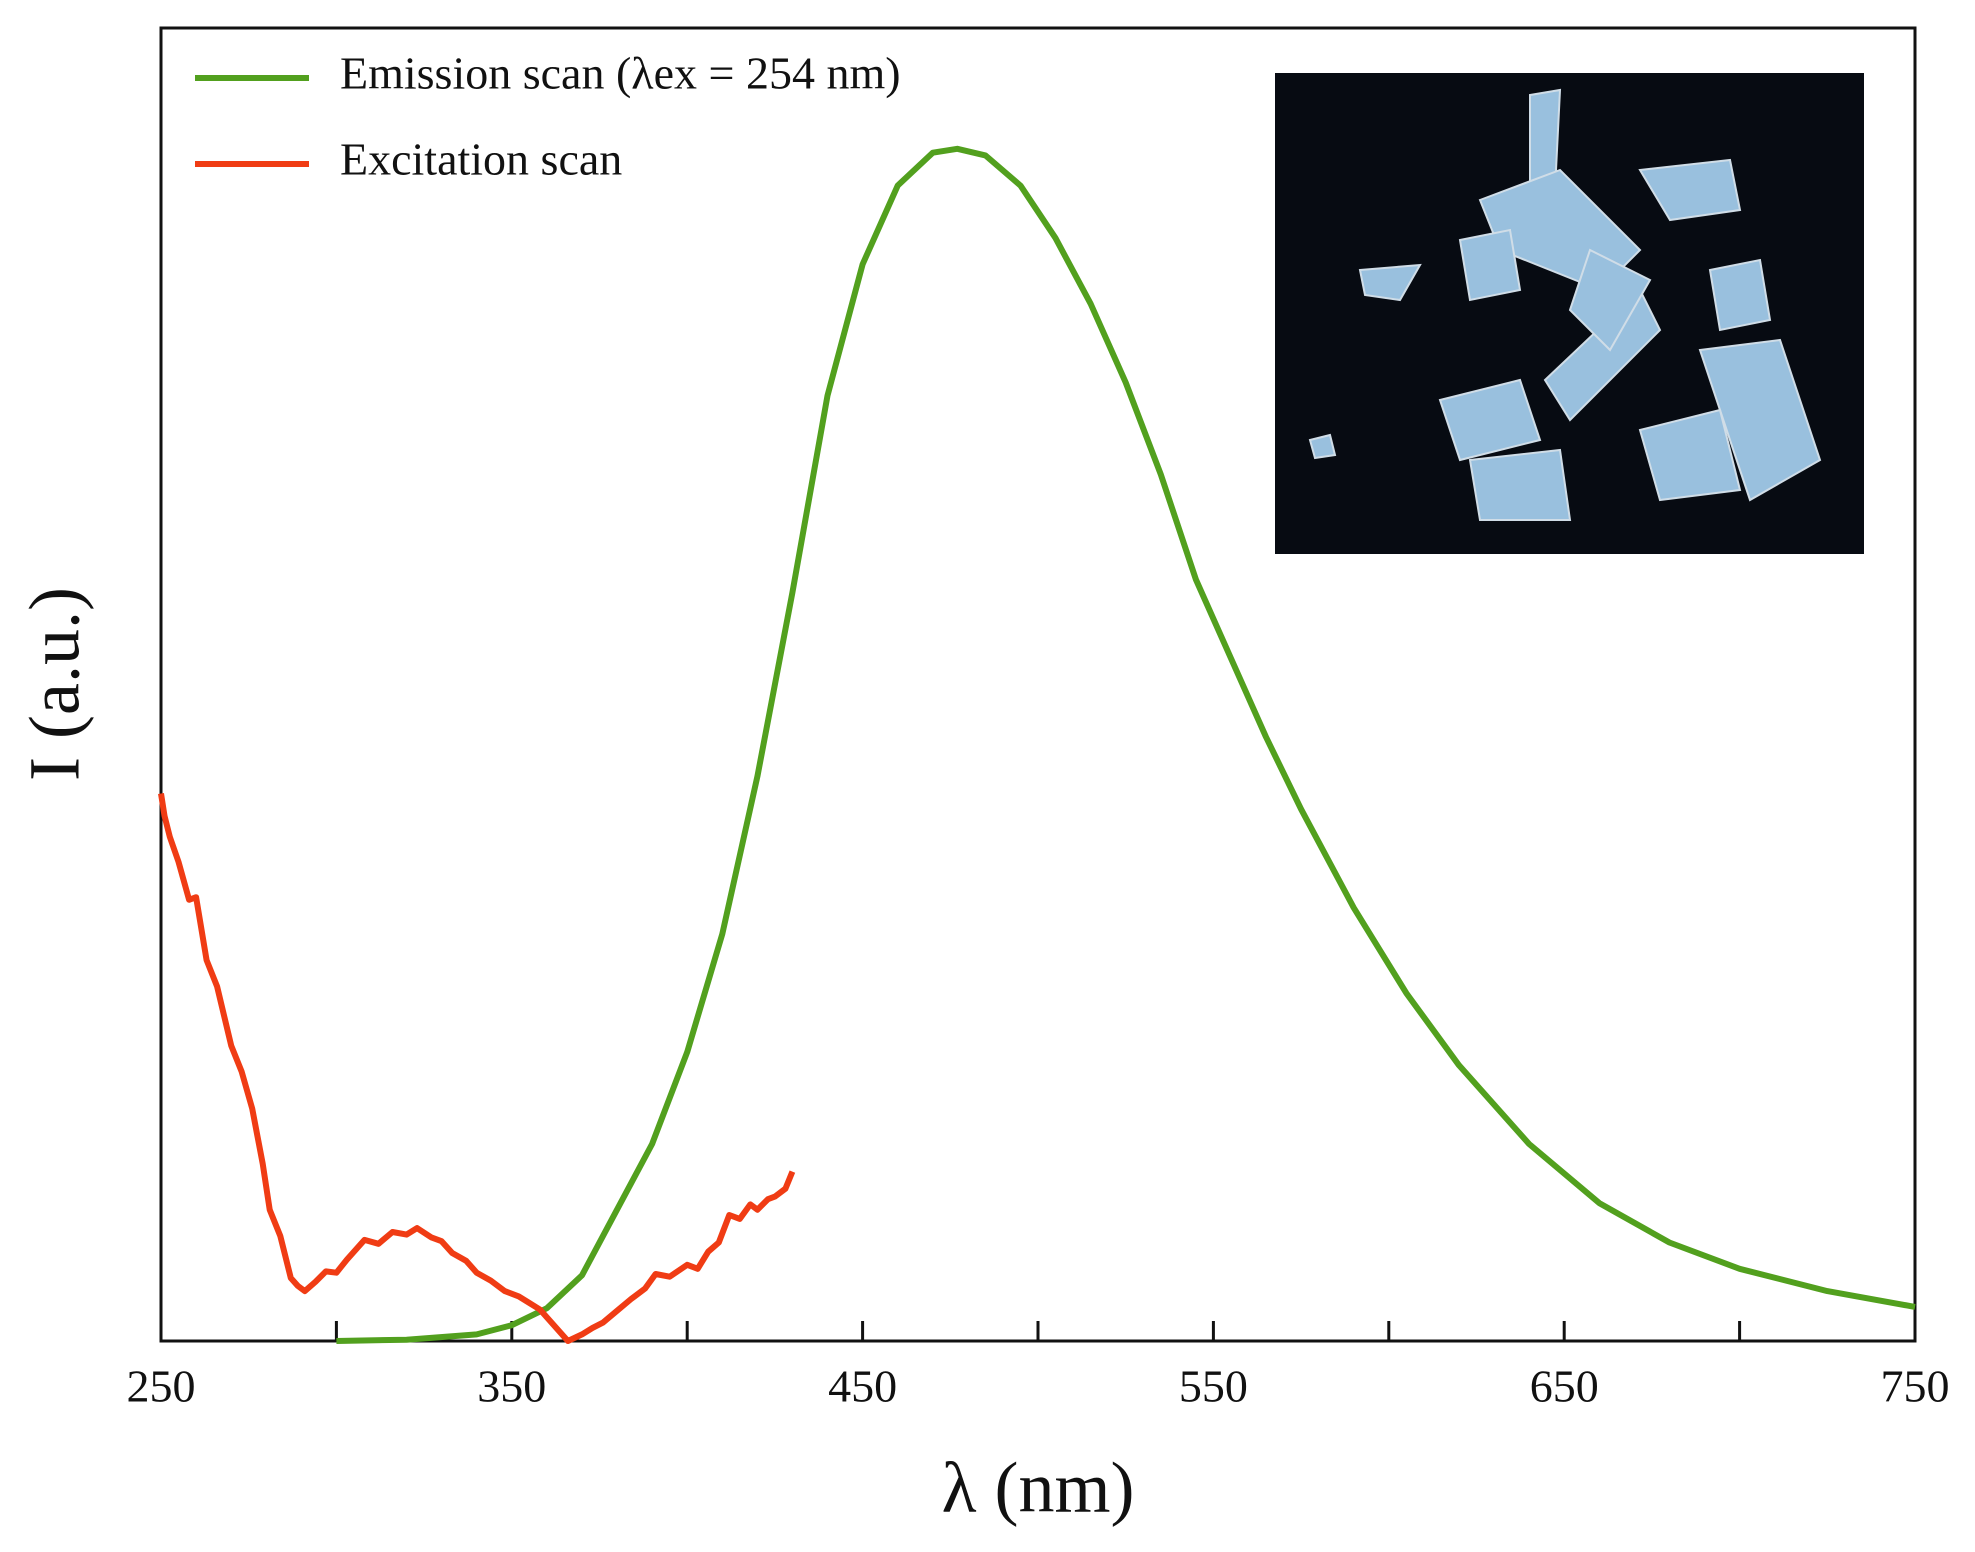 This screenshot has width=1975, height=1552. Describe the element at coordinates (477, 1068) in the screenshot. I see `series-line` at that location.